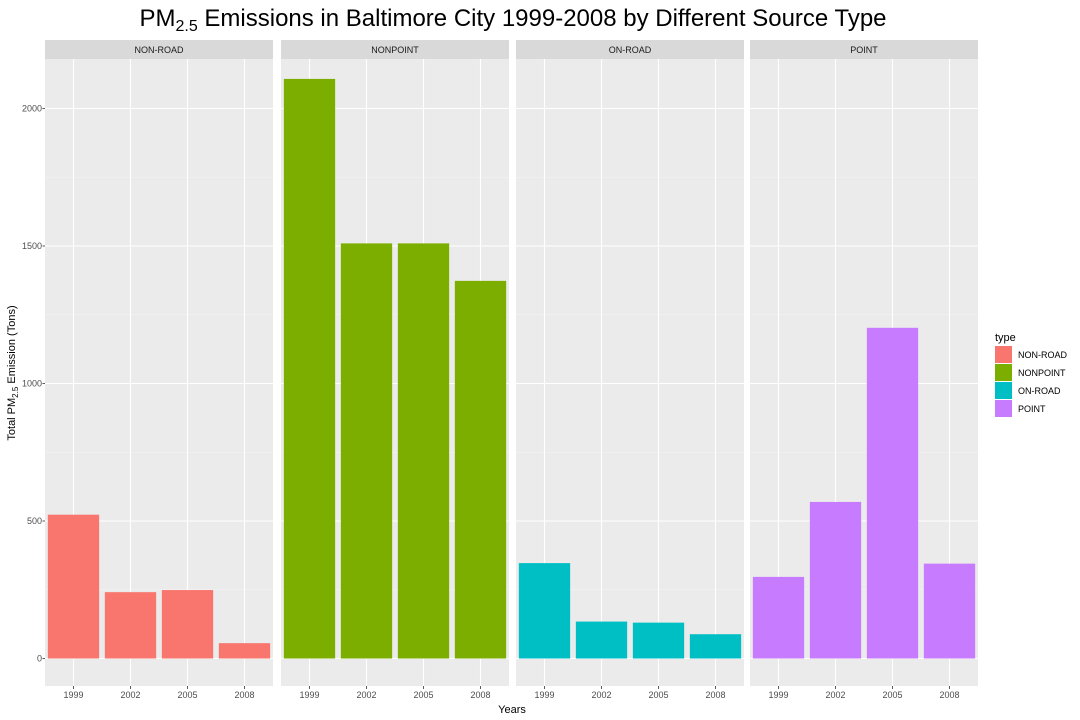  Describe the element at coordinates (1003, 354) in the screenshot. I see `legend-key-non-road` at that location.